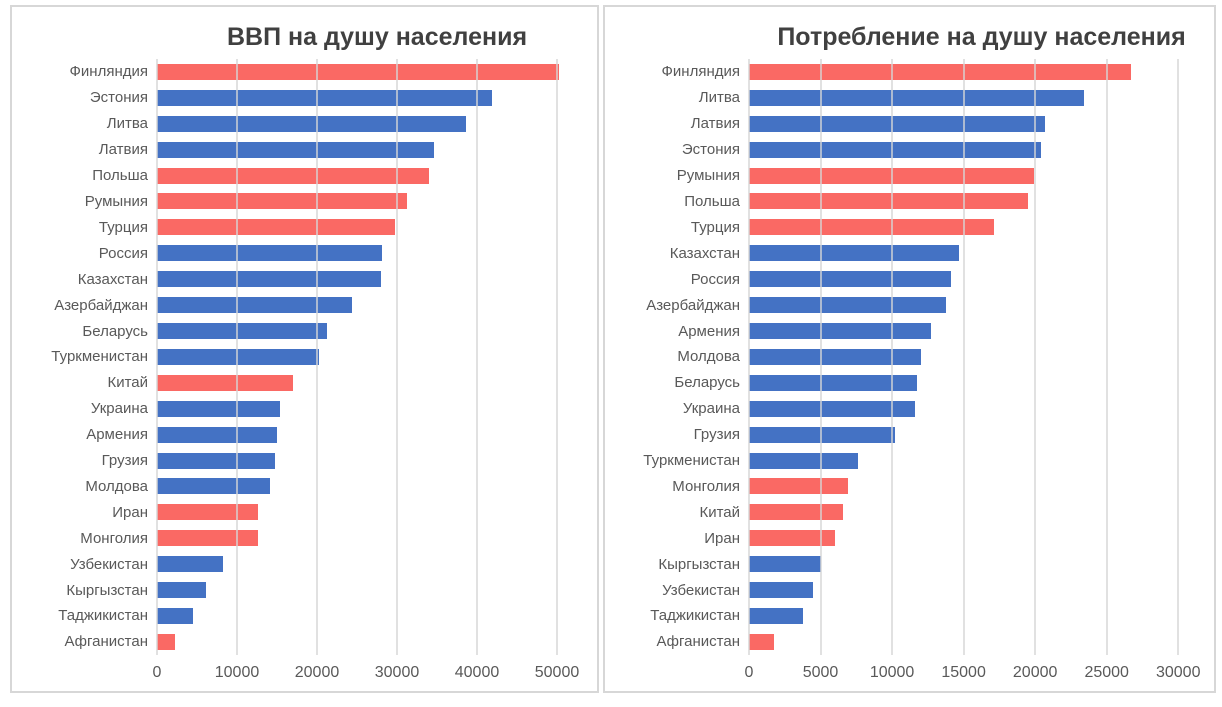 This screenshot has height=707, width=1222. I want to click on category-label: Литва, so click(719, 98).